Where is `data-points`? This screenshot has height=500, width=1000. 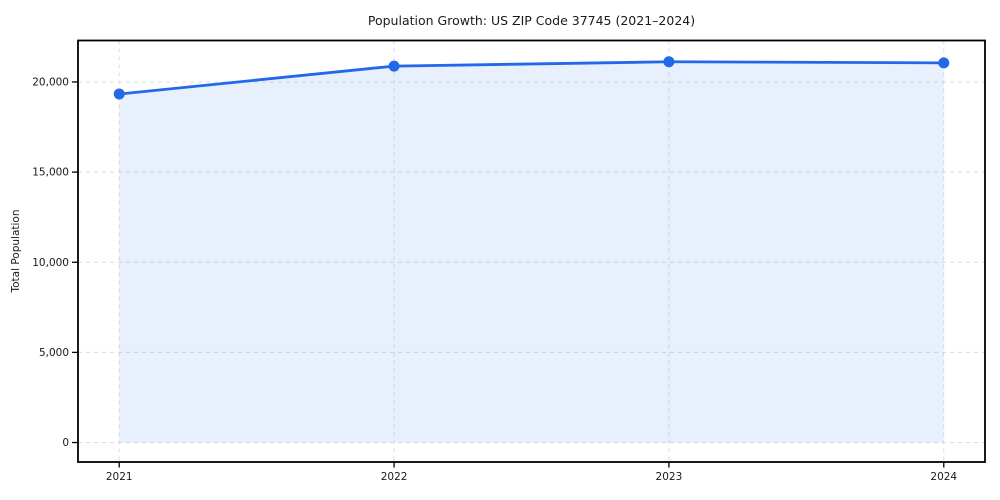
data-points is located at coordinates (531, 78).